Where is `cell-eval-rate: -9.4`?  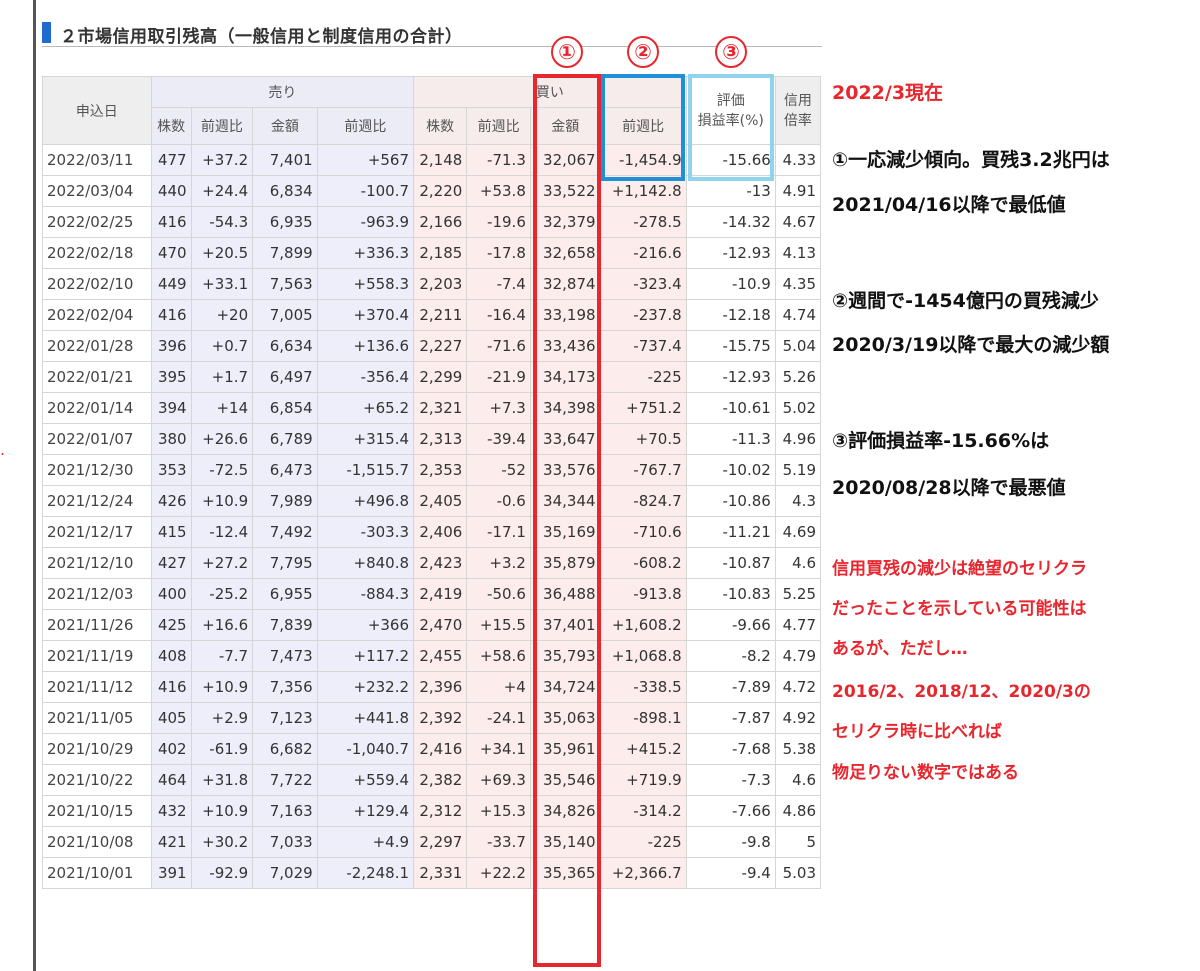
cell-eval-rate: -9.4 is located at coordinates (730, 873).